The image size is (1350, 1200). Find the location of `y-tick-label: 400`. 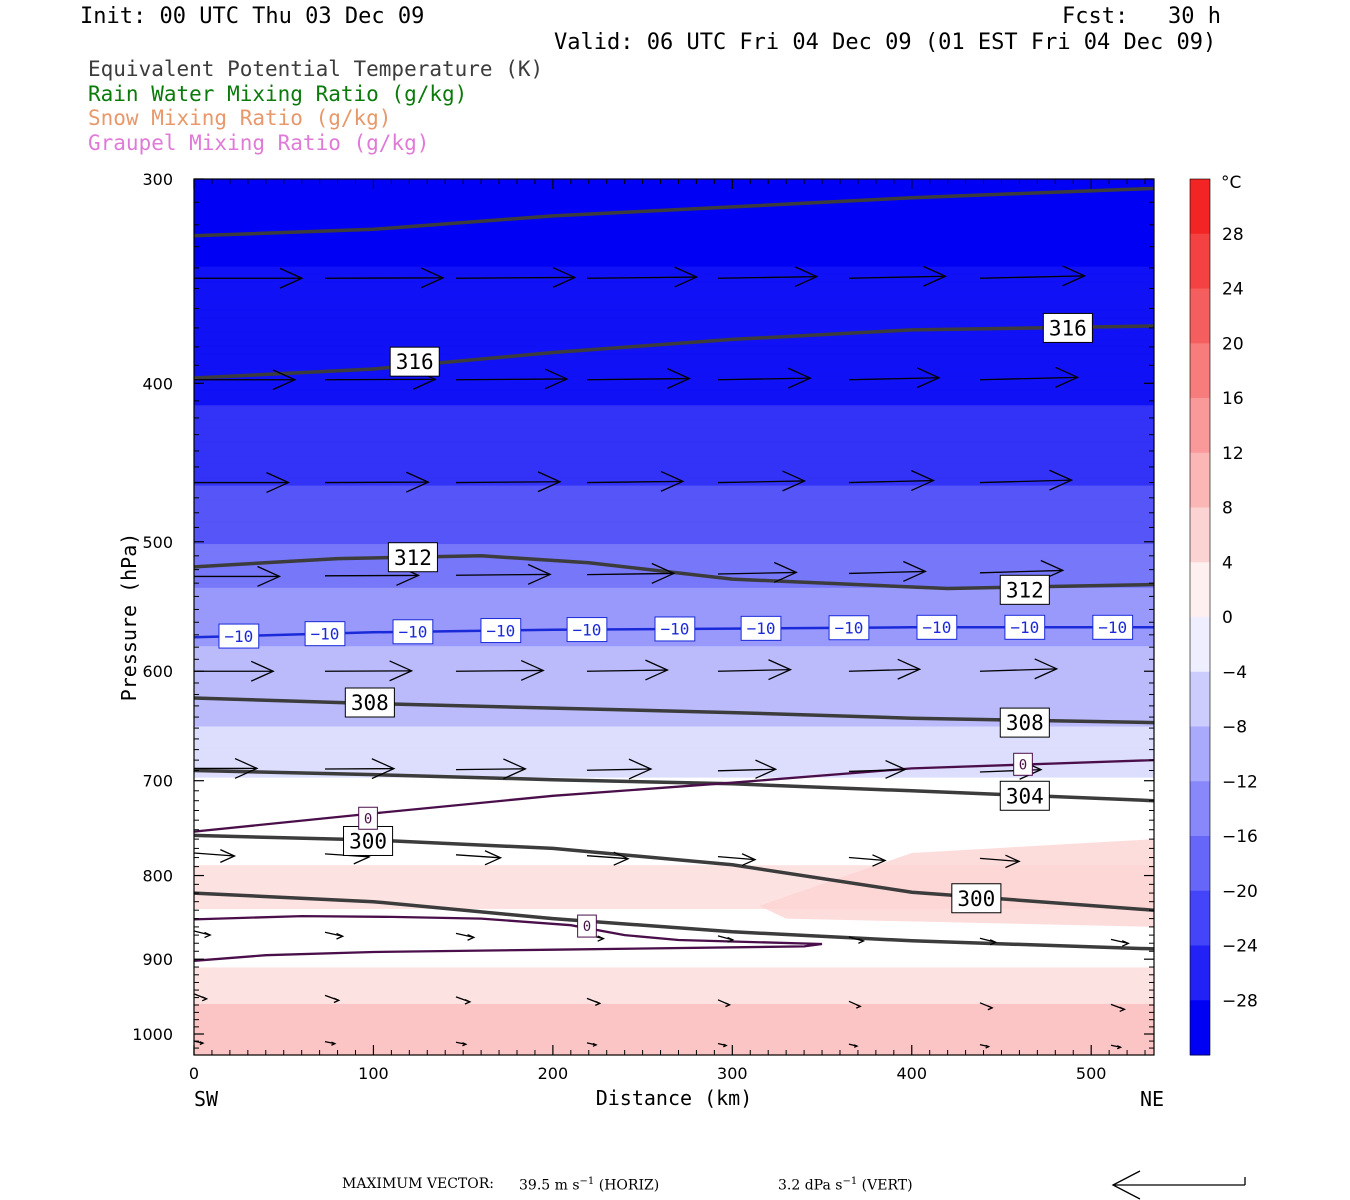

y-tick-label: 400 is located at coordinates (157, 383).